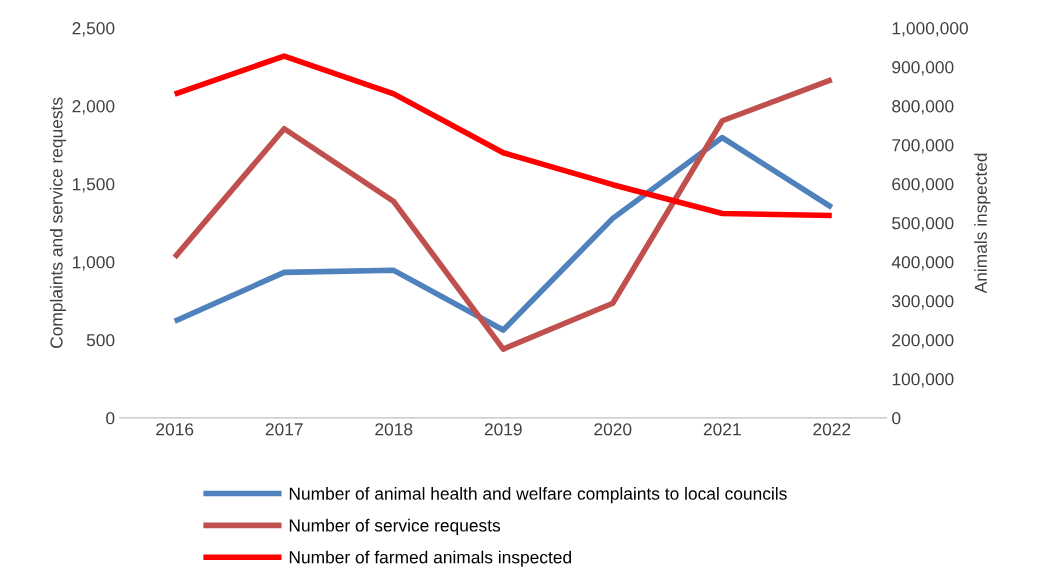 This screenshot has width=1043, height=582. Describe the element at coordinates (982, 223) in the screenshot. I see `y2-axis-title: Animals inspected` at that location.